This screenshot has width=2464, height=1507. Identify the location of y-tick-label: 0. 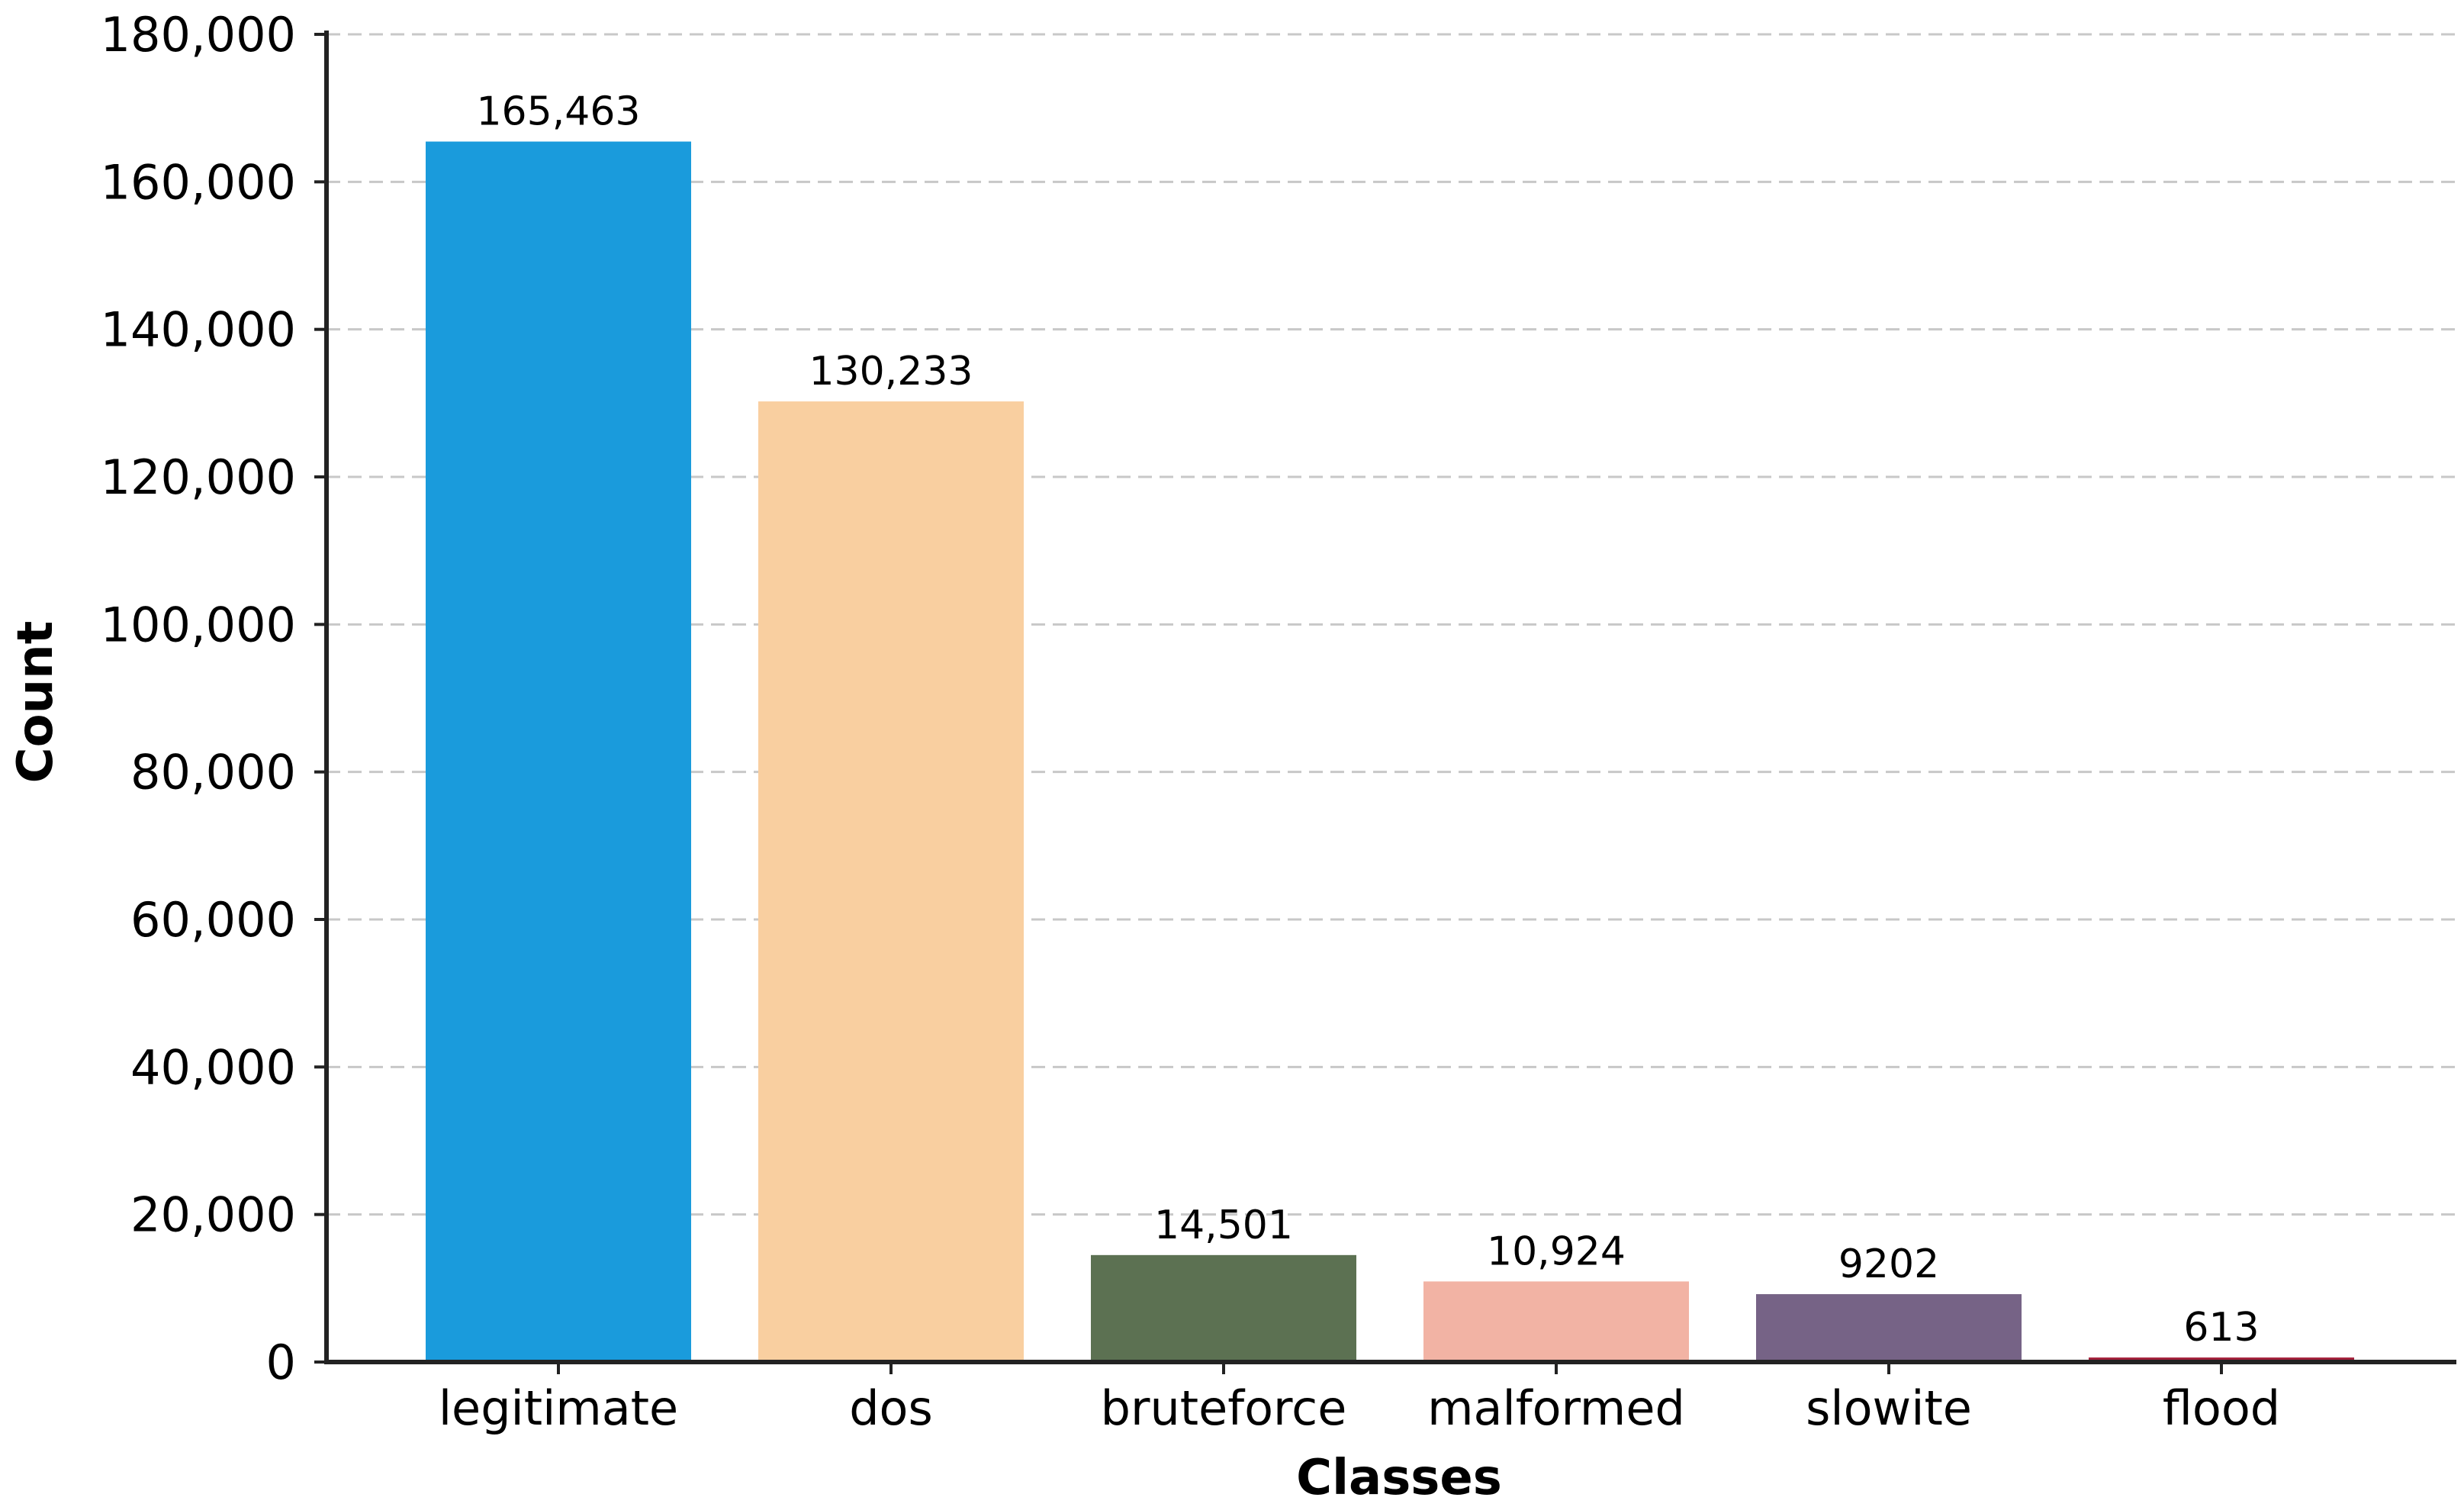
(281, 1362).